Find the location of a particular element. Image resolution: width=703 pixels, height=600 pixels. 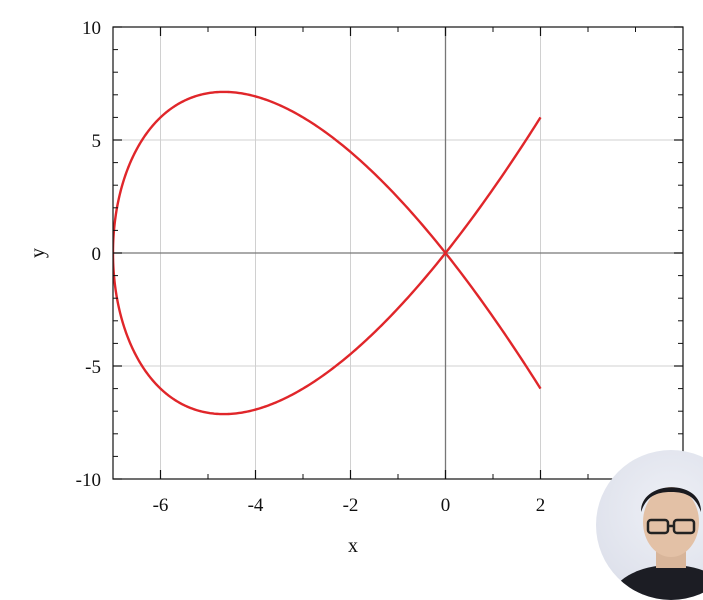

x-tick-label: -6 is located at coordinates (161, 505).